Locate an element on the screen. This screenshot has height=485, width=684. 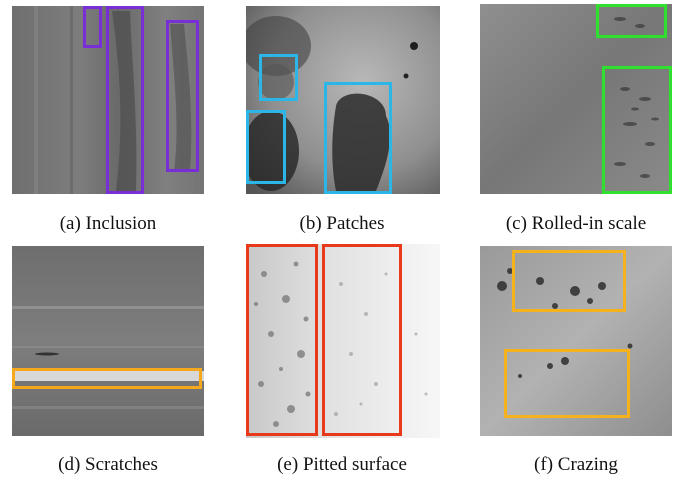
panel-crazing is located at coordinates (576, 341).